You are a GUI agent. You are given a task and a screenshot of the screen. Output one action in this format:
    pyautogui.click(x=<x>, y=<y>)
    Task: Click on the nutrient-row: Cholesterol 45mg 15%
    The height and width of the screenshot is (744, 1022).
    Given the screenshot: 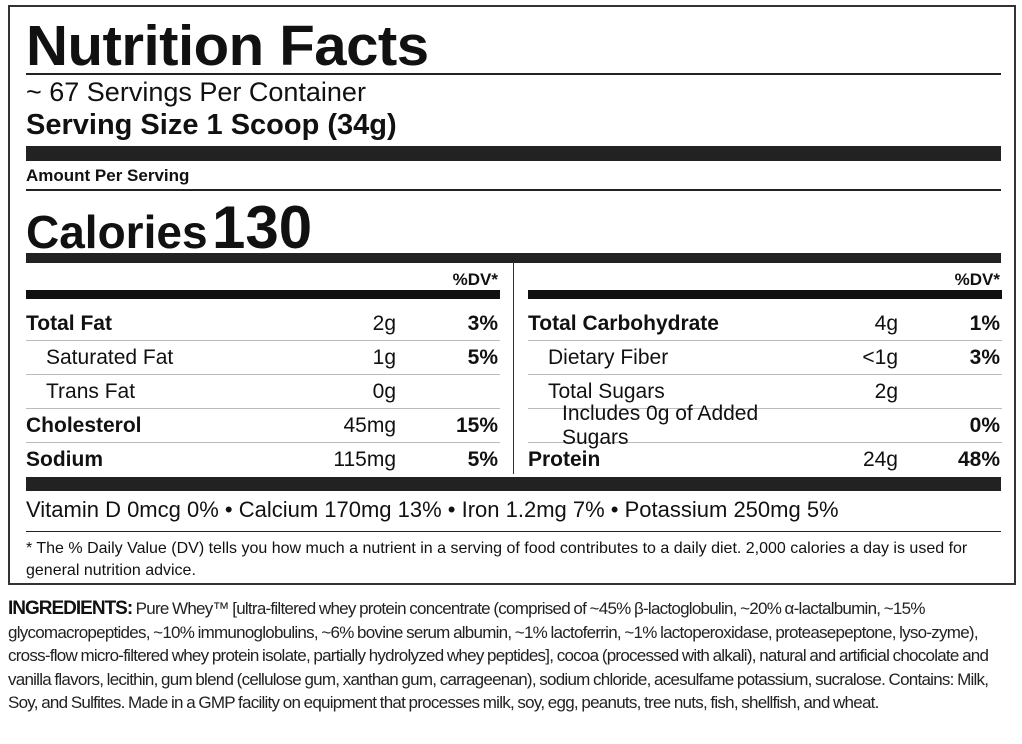 What is the action you would take?
    pyautogui.click(x=263, y=426)
    